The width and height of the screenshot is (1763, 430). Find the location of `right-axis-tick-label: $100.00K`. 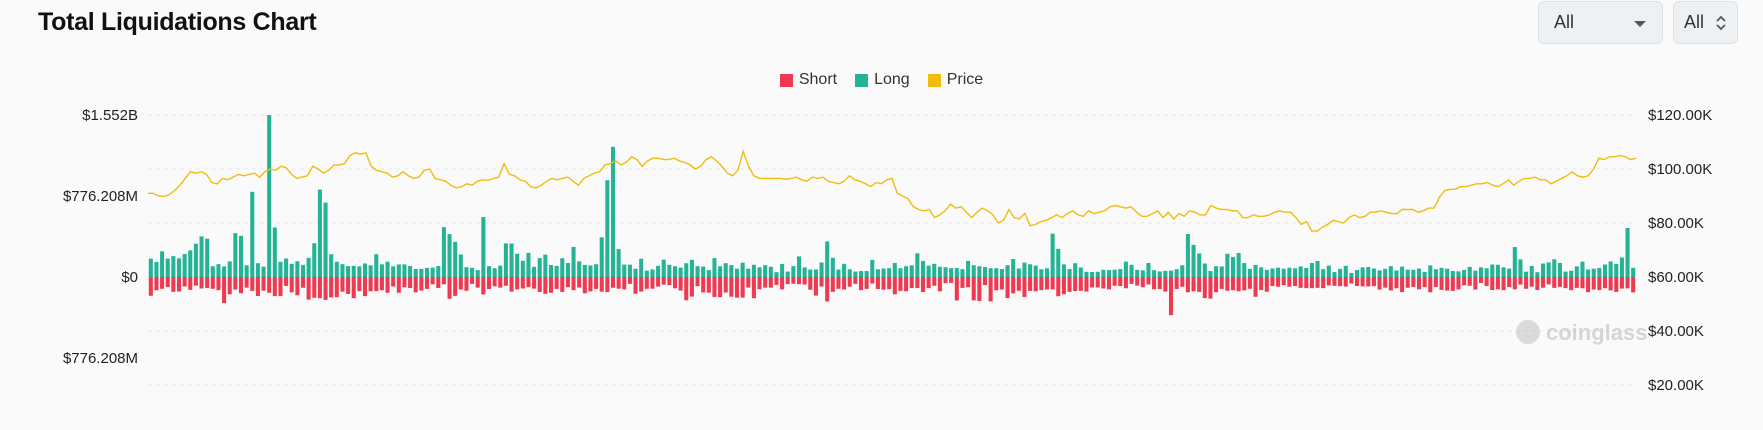

right-axis-tick-label: $100.00K is located at coordinates (1680, 169).